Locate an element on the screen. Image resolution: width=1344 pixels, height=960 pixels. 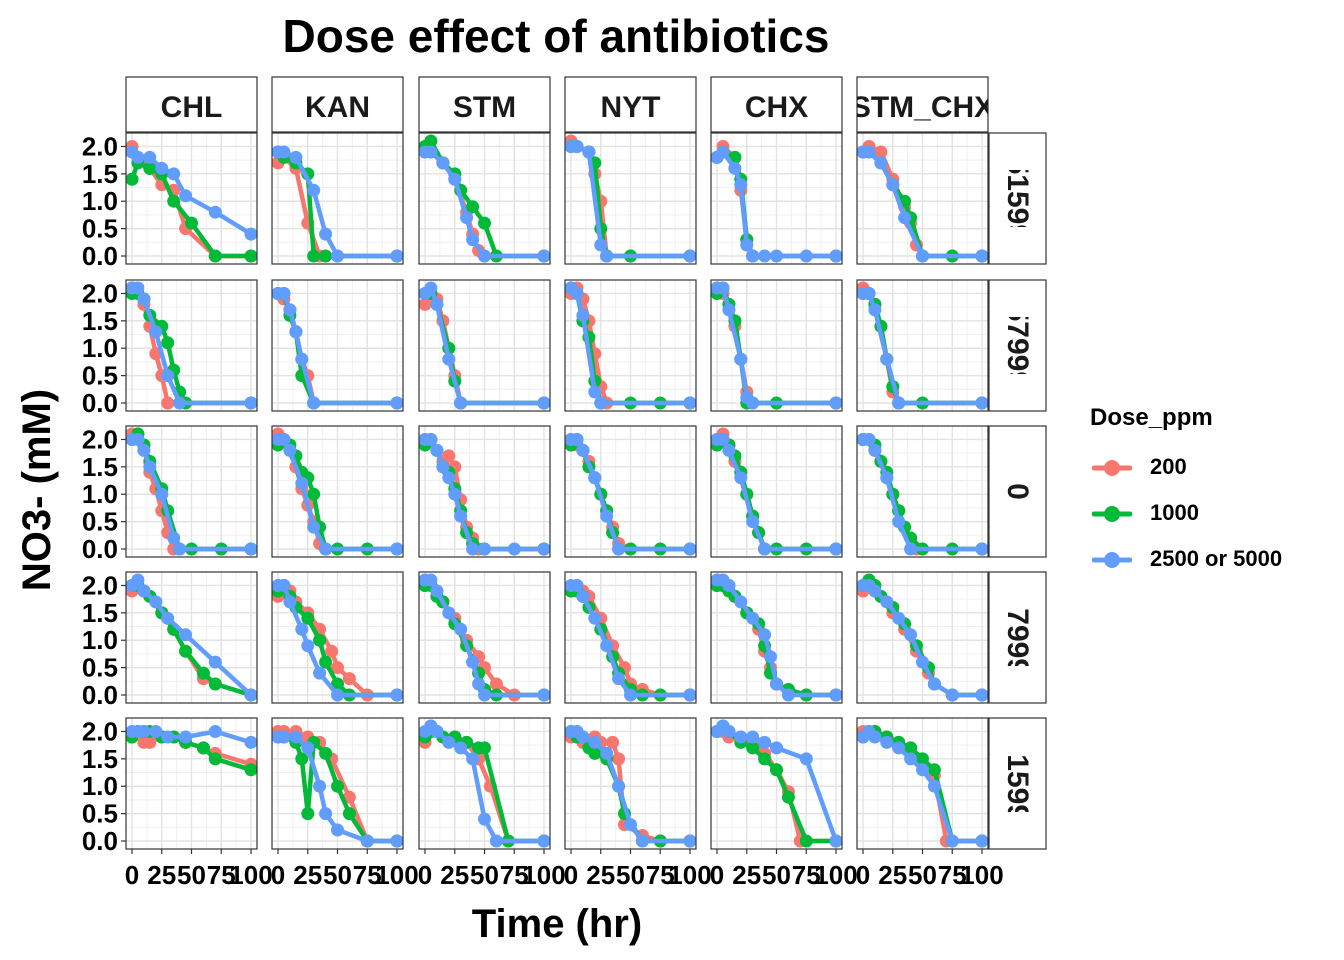
y-tick-label: 1.0 is located at coordinates (100, 494).